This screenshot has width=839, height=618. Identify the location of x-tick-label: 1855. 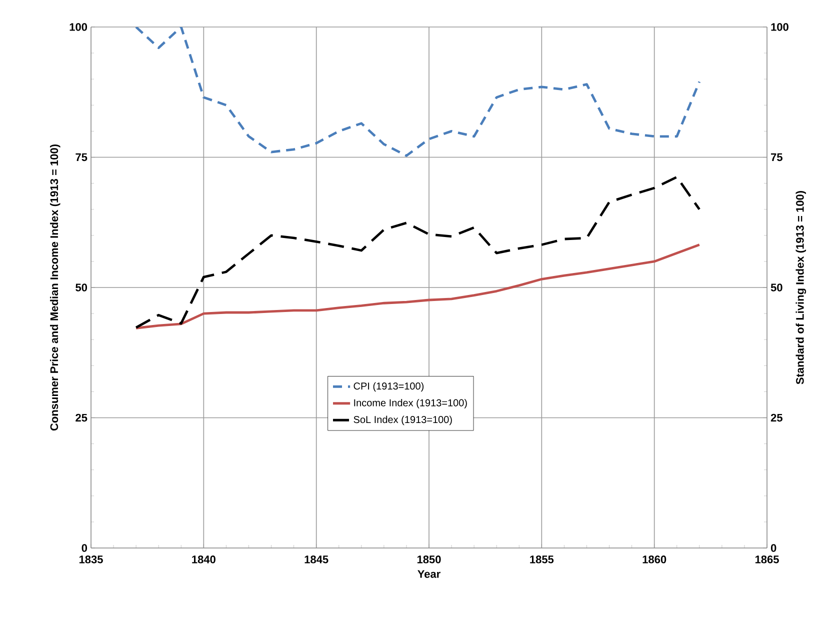
(542, 560).